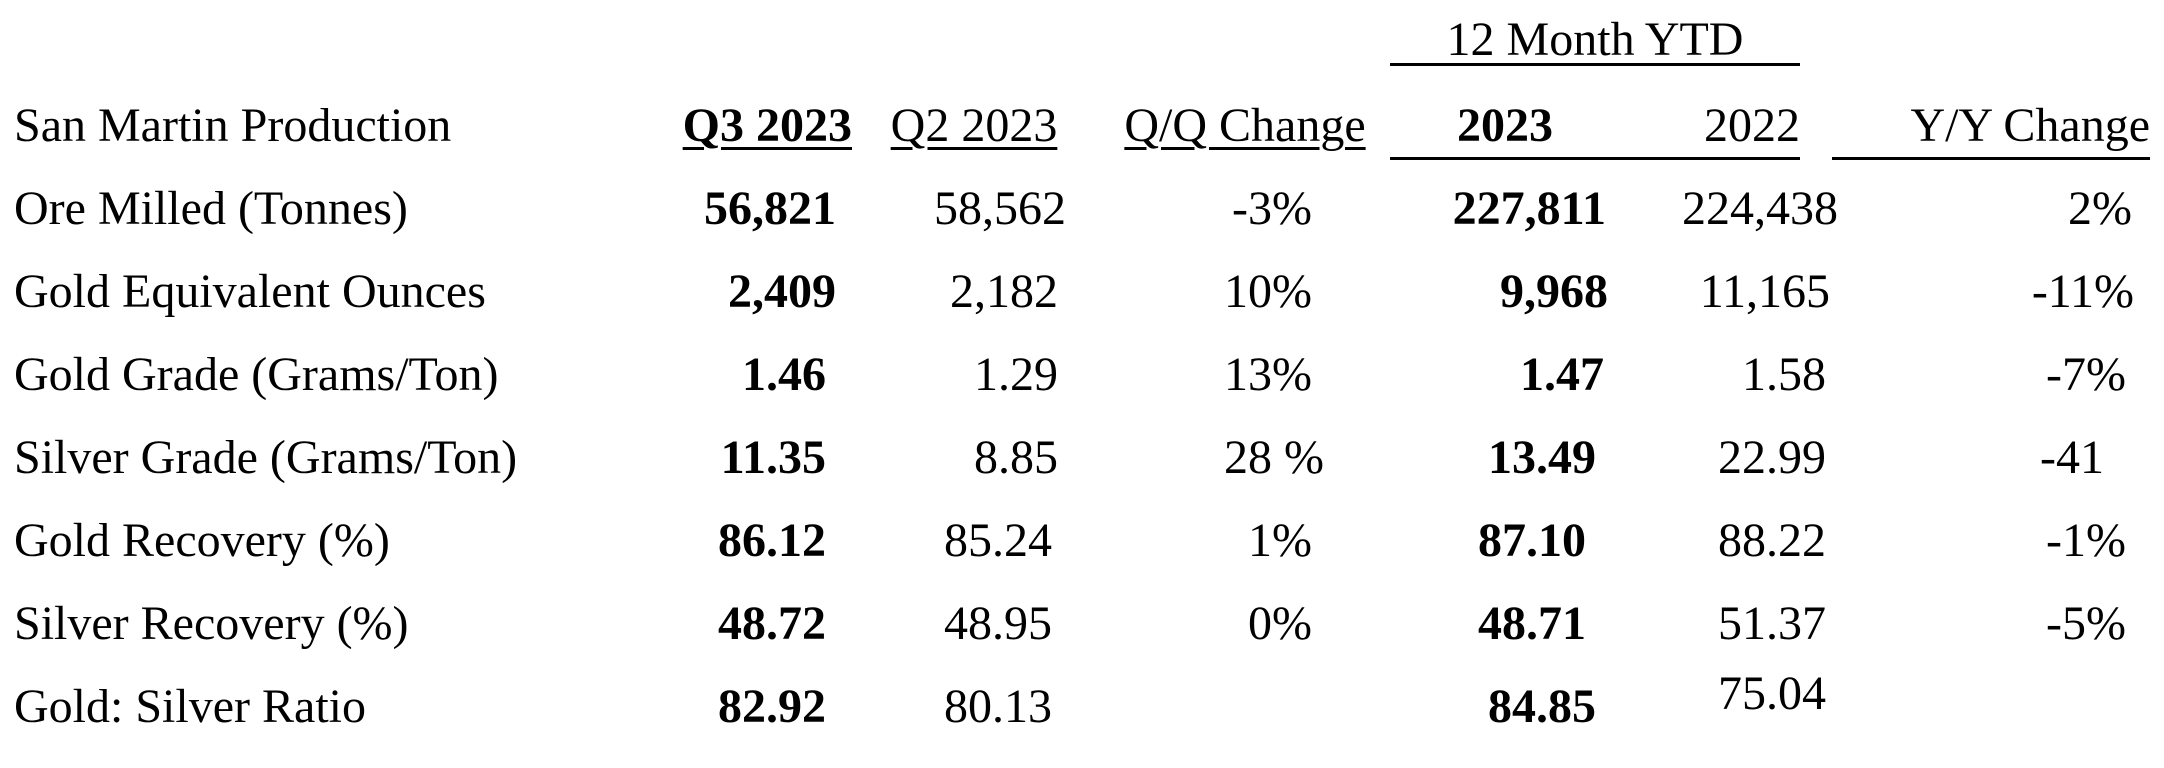 The image size is (2164, 768). What do you see at coordinates (1760, 208) in the screenshot?
I see `cell-ytd-2022: 224,438` at bounding box center [1760, 208].